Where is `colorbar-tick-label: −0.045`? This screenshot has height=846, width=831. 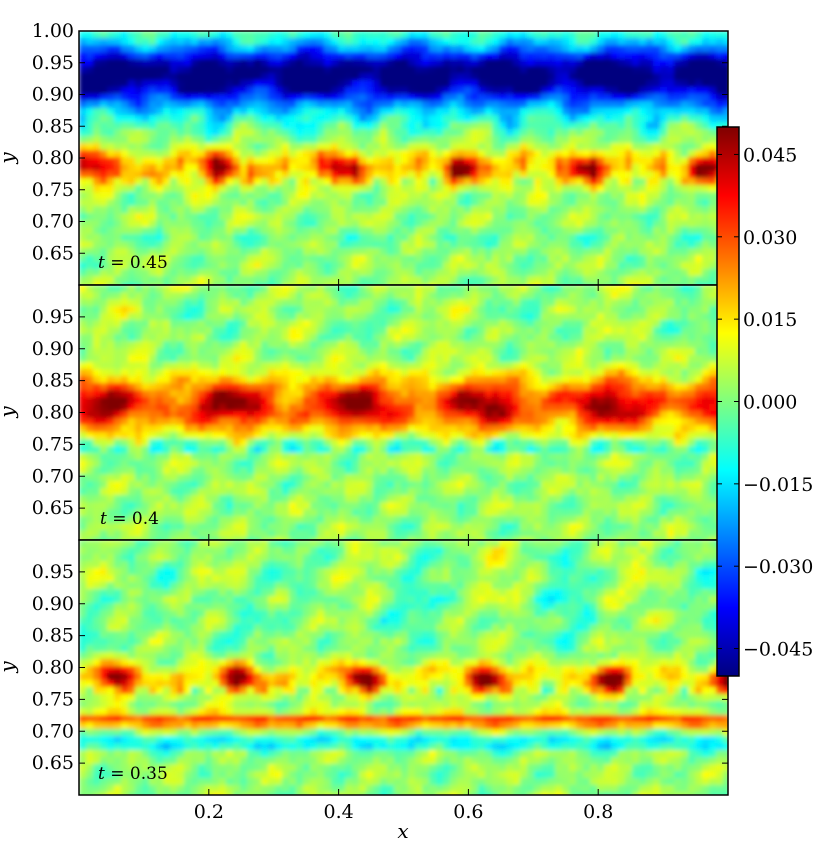 colorbar-tick-label: −0.045 is located at coordinates (778, 650).